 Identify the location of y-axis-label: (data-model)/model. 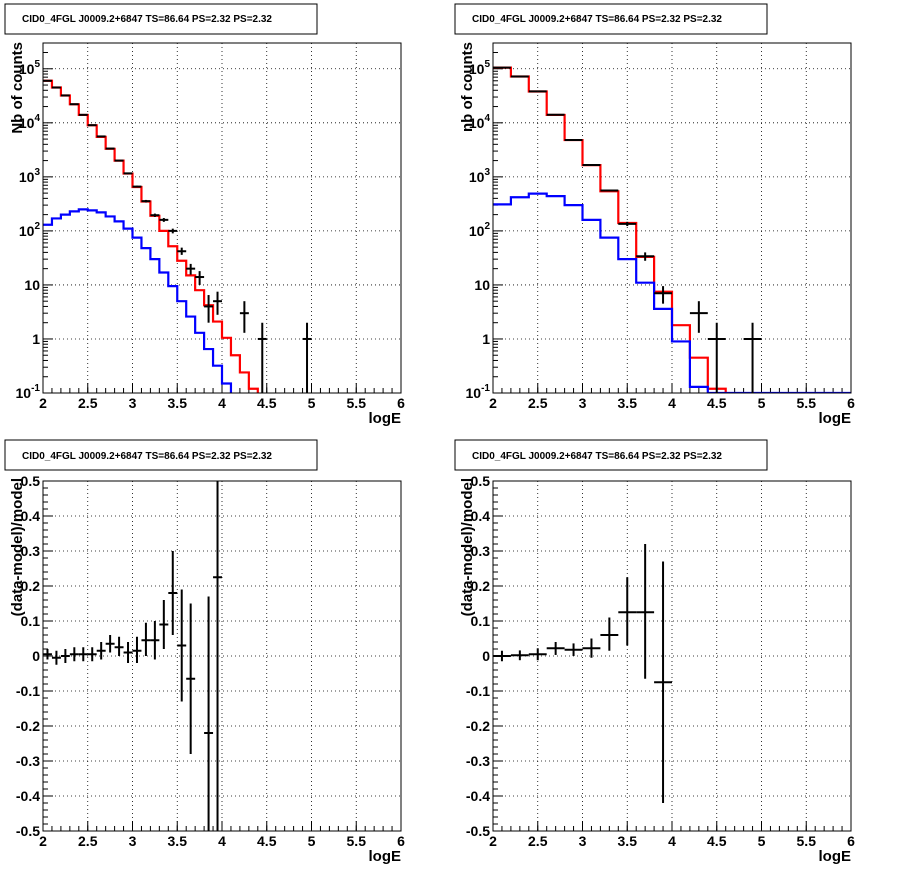
(17, 547).